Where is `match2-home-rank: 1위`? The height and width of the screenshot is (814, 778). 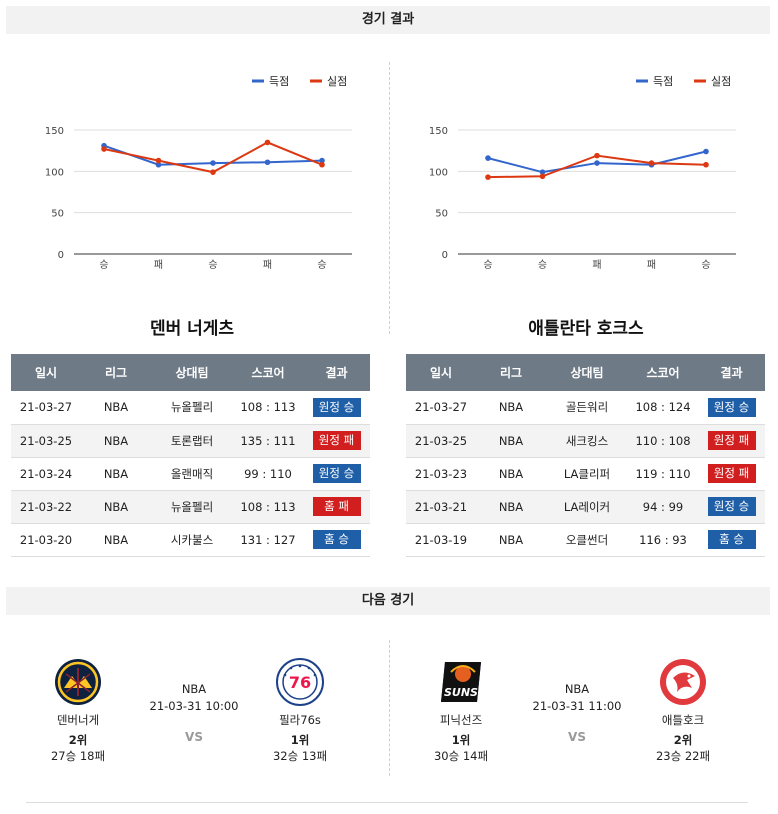 match2-home-rank: 1위 is located at coordinates (461, 740).